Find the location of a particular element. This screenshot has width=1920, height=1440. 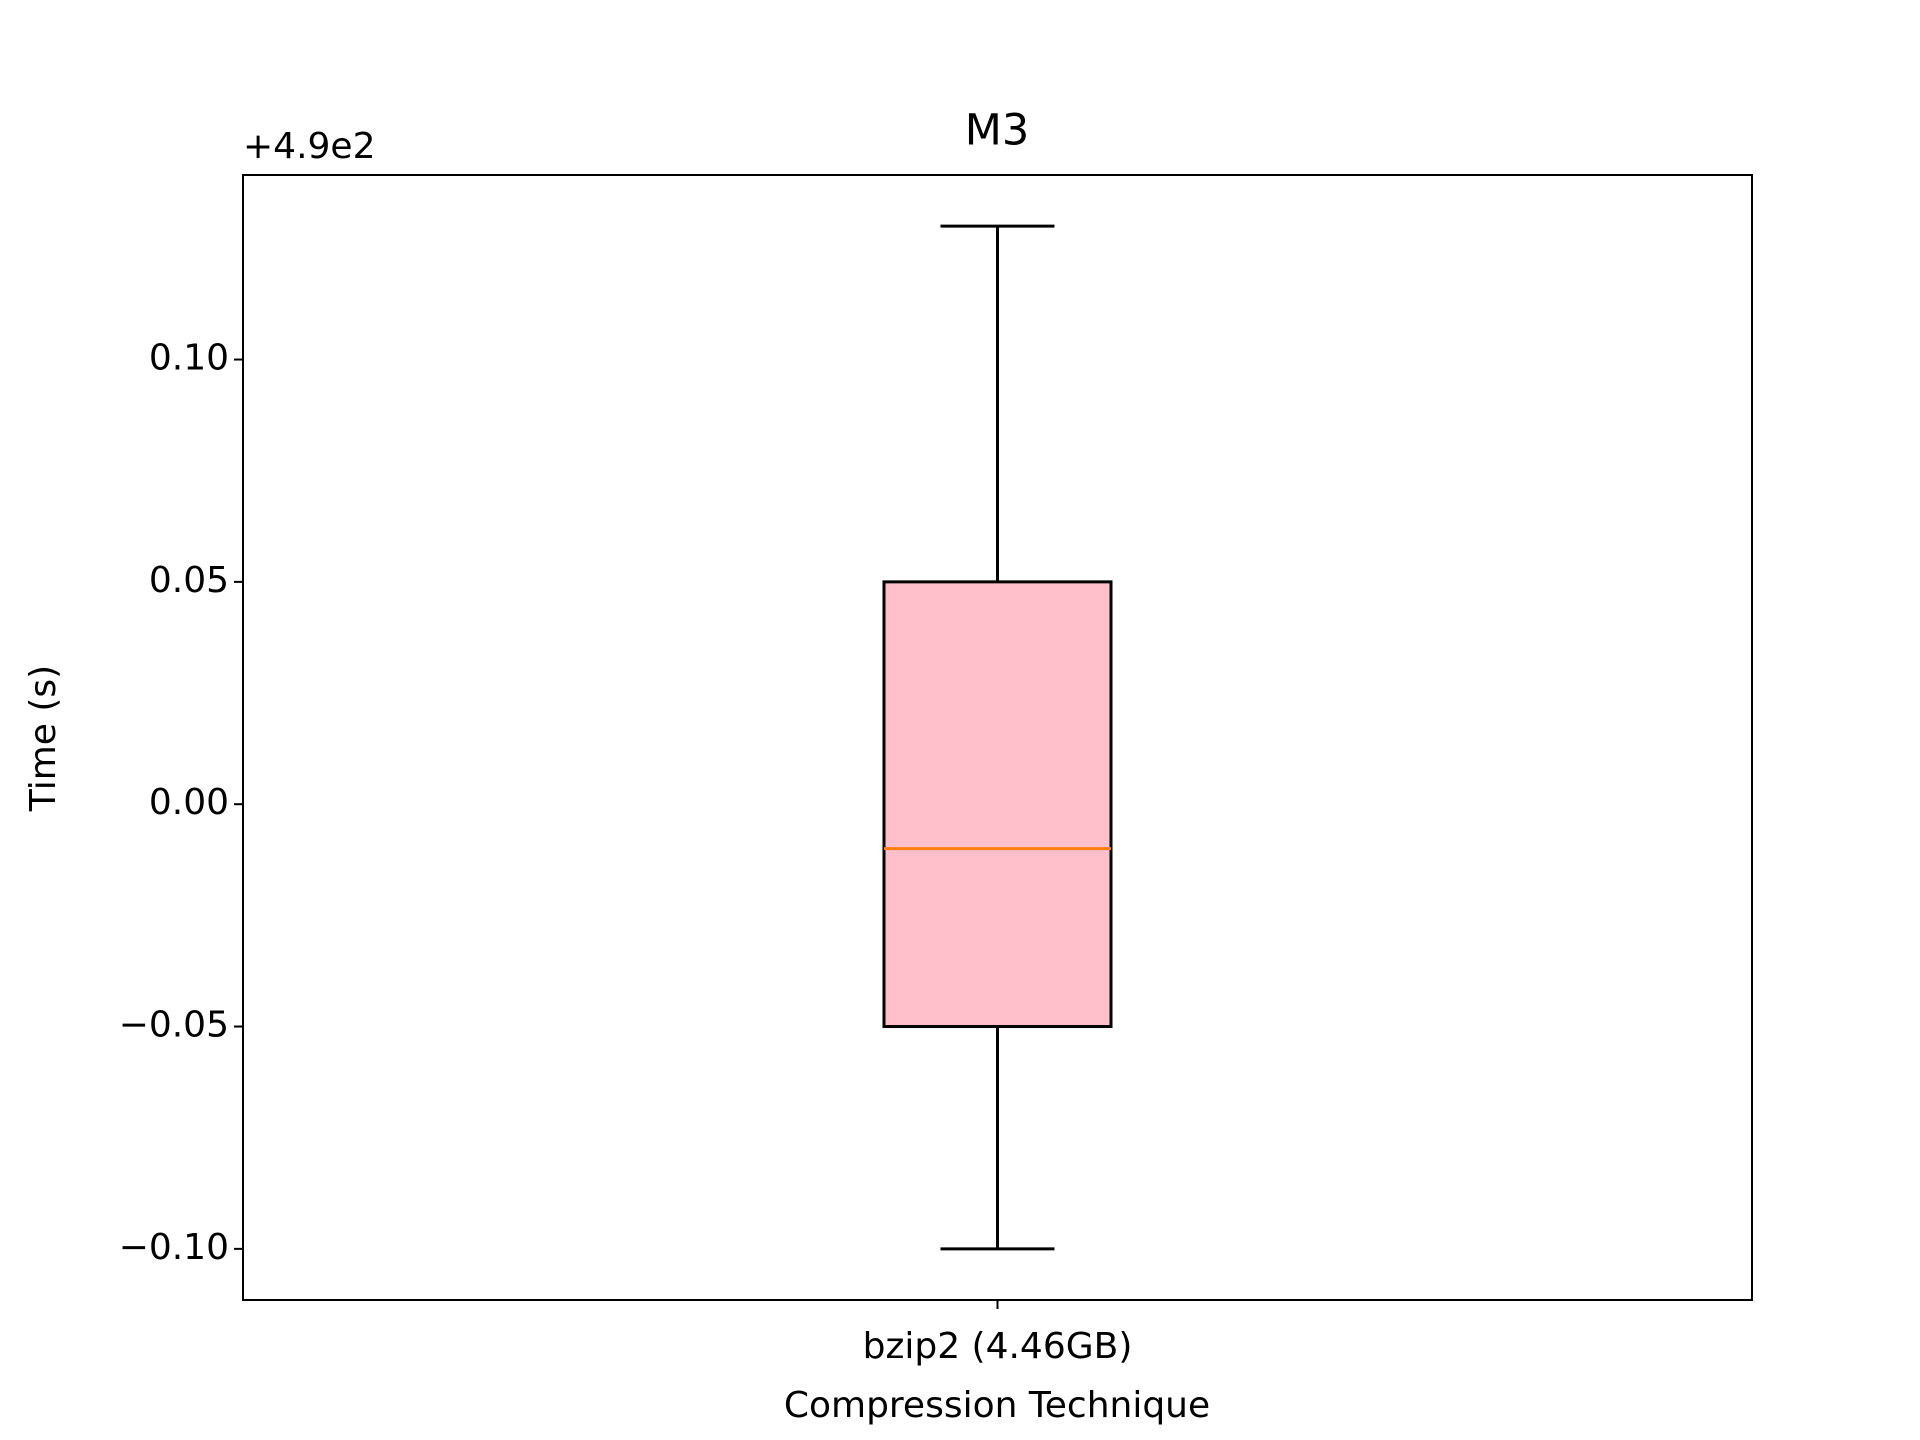

offset-text: +4.9e2 is located at coordinates (309, 146).